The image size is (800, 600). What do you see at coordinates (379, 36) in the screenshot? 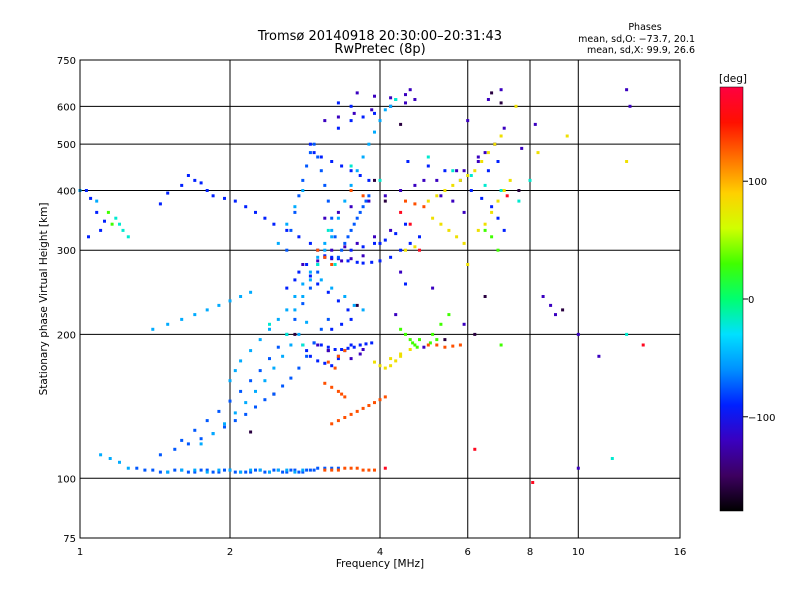
I see `chart-title: Tromsø 20140918 20:30:00–20:31:43` at bounding box center [379, 36].